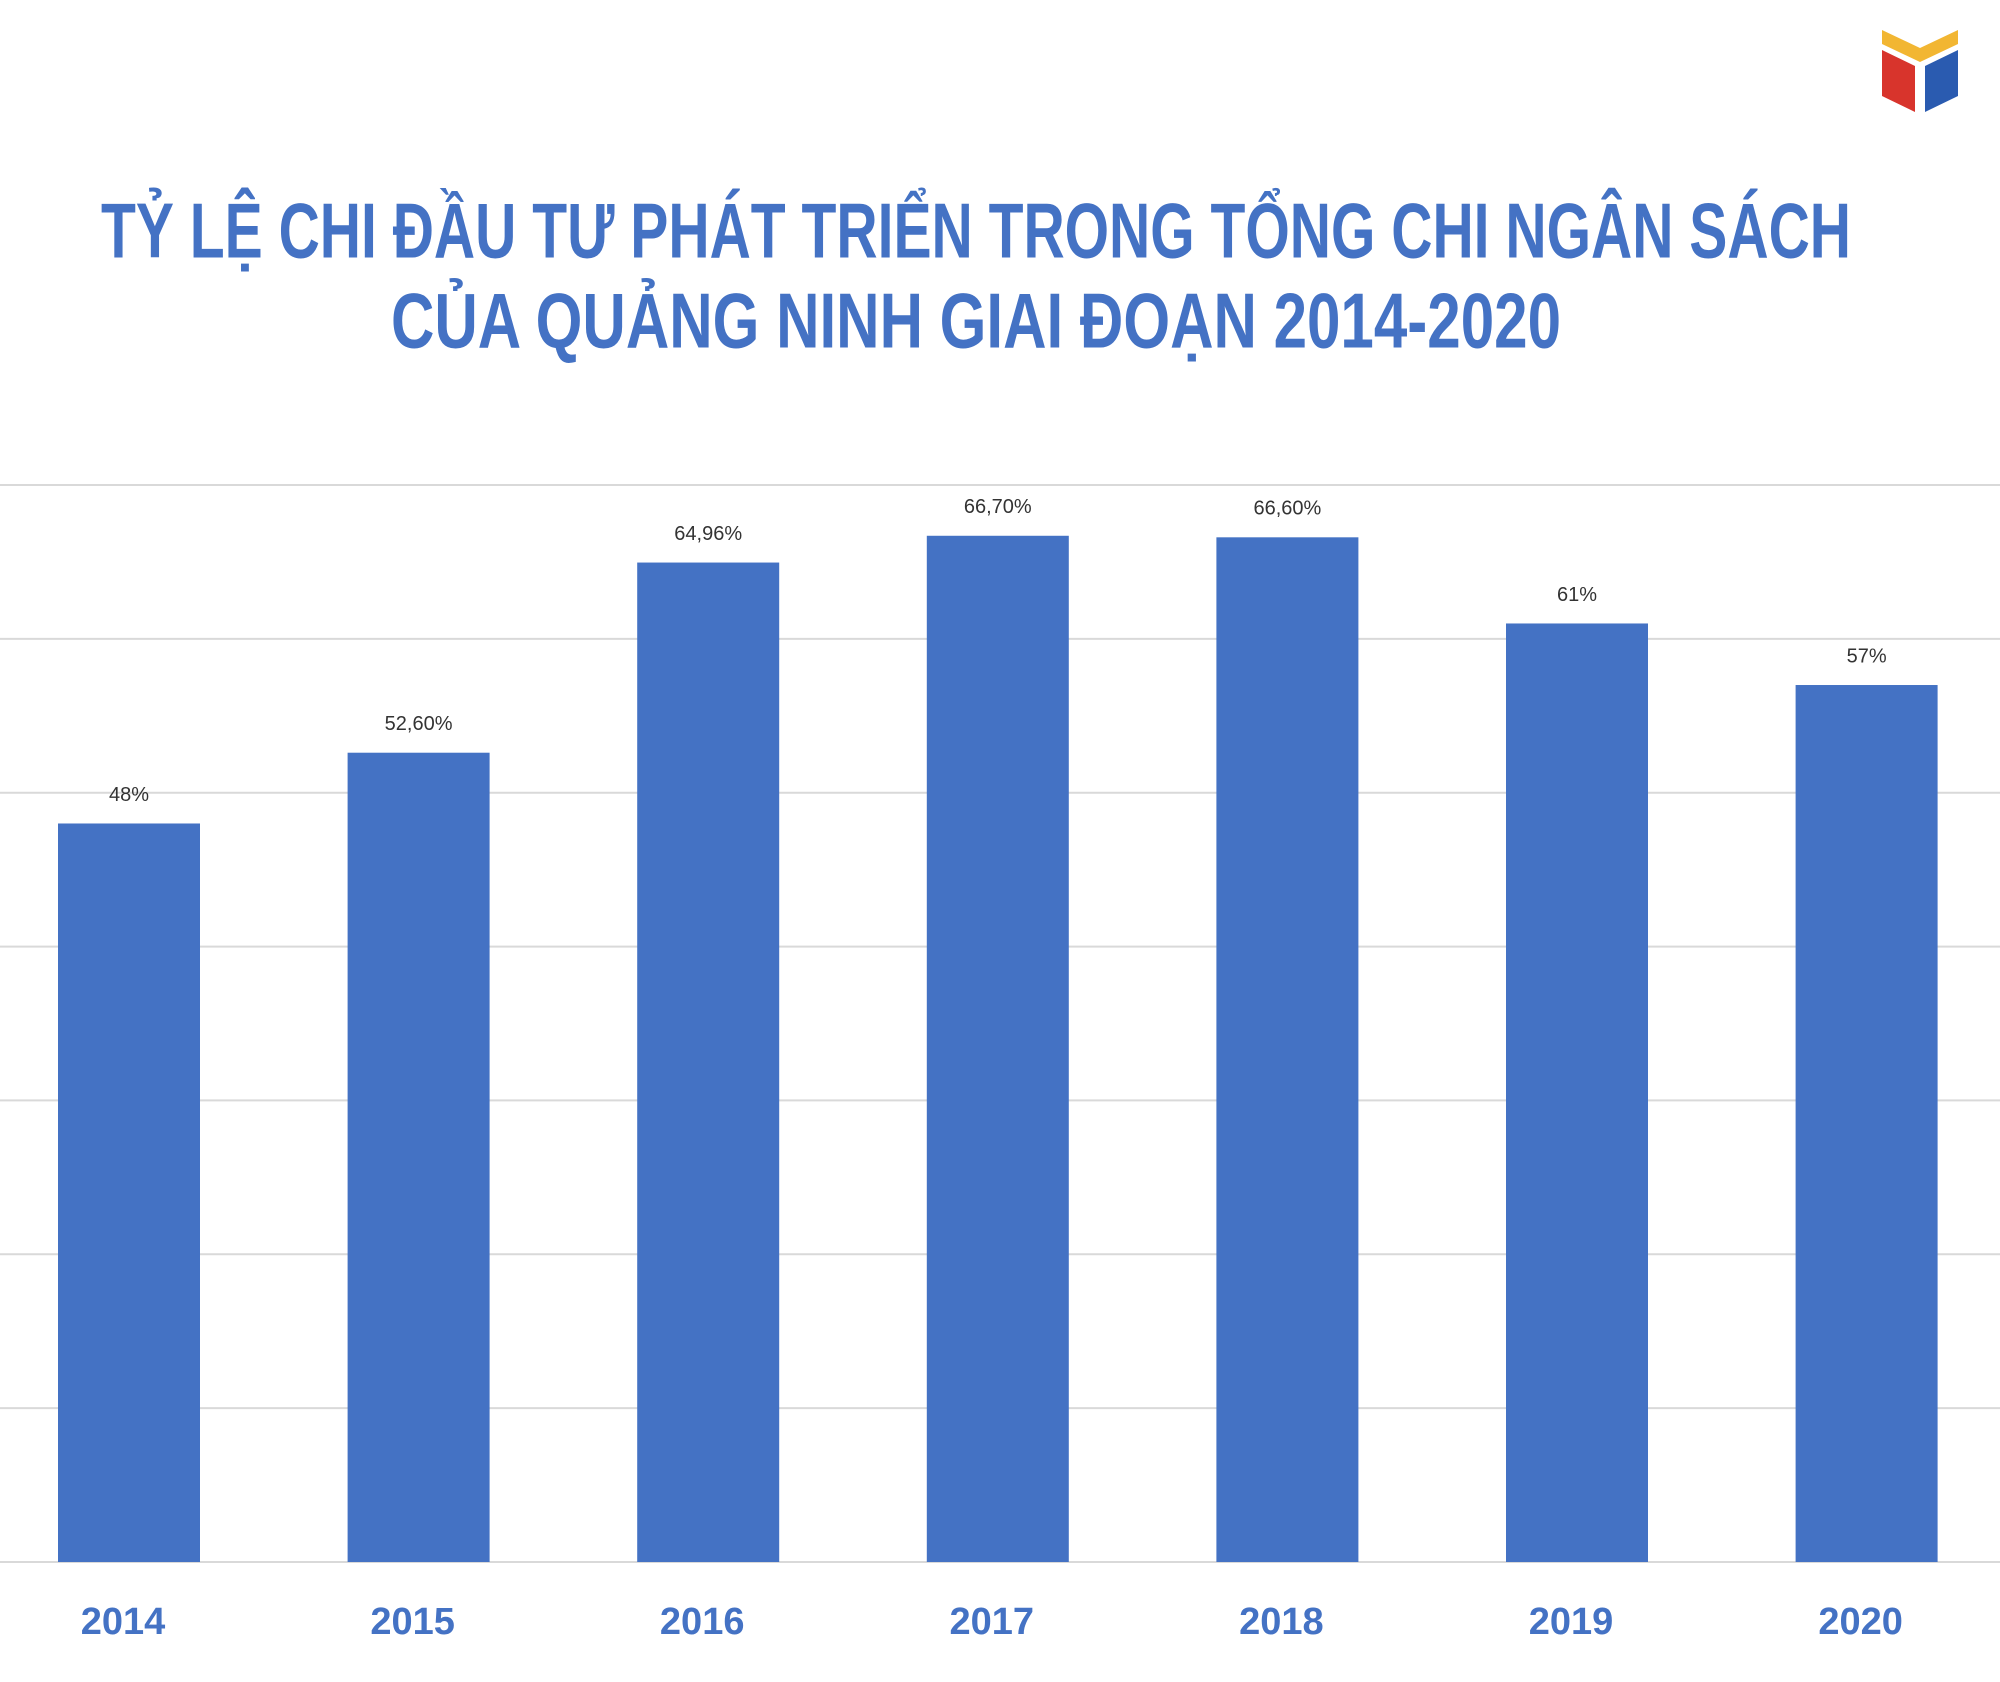 The image size is (2000, 1682). Describe the element at coordinates (1920, 71) in the screenshot. I see `logo` at that location.